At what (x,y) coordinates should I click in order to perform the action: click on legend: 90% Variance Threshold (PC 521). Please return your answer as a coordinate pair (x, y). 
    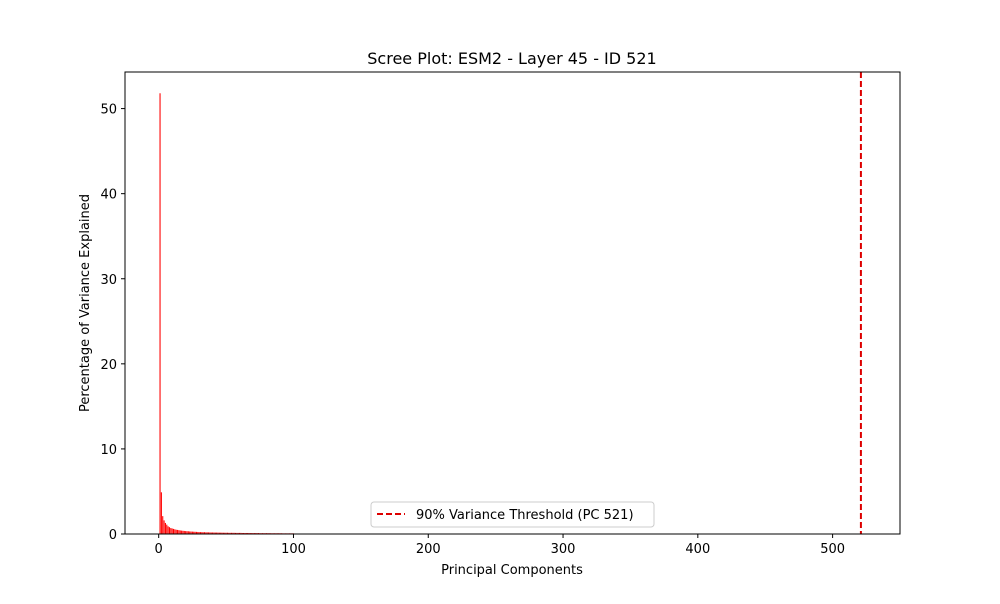
    Looking at the image, I should click on (512, 514).